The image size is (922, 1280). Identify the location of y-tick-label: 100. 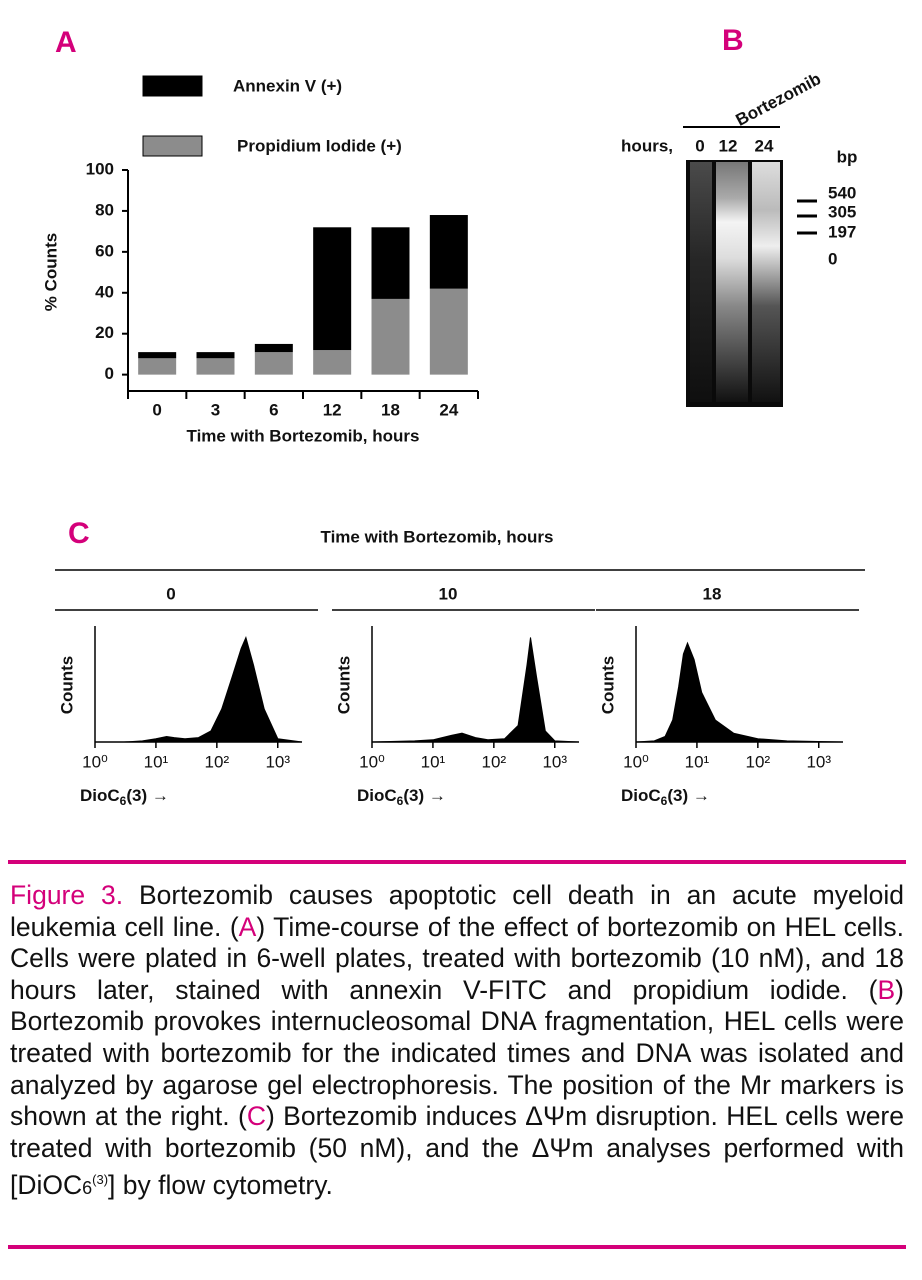
(100, 168).